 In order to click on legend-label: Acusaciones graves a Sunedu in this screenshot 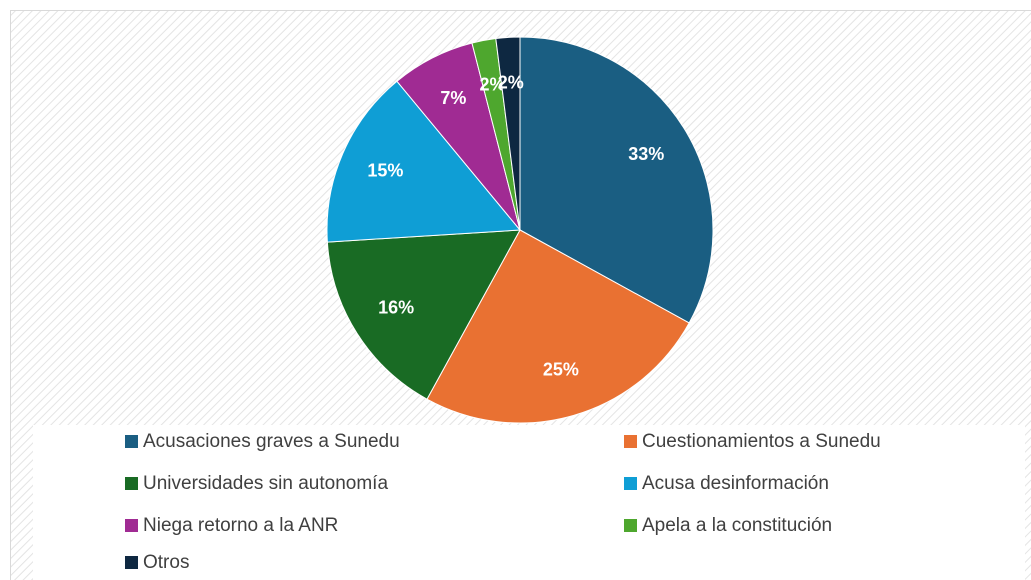, I will do `click(271, 441)`.